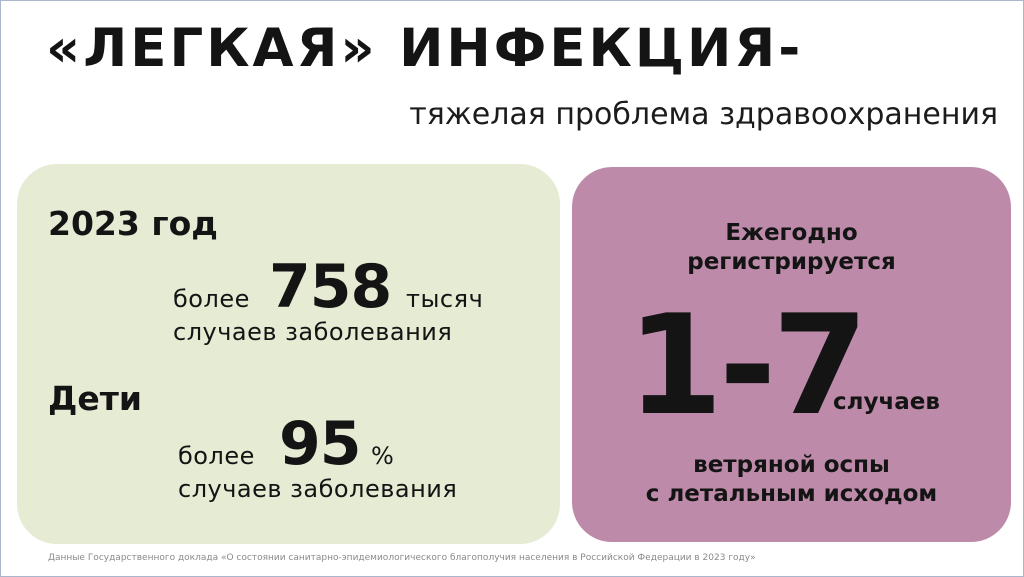 This screenshot has height=577, width=1024. What do you see at coordinates (445, 299) in the screenshot?
I see `cases-unit: тысяч` at bounding box center [445, 299].